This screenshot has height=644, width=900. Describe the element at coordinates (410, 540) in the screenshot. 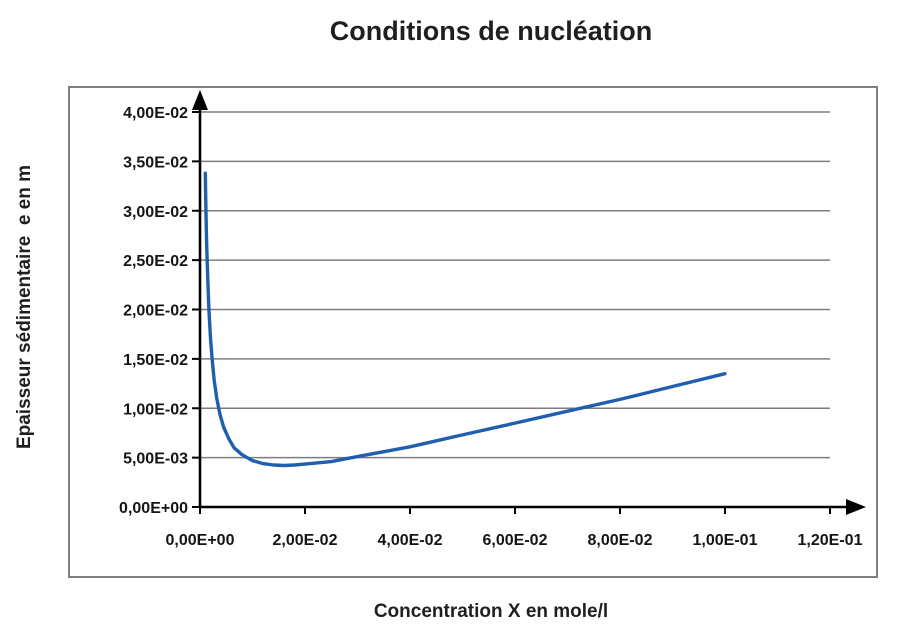

I see `x-tick-label: 4,00E-02` at that location.